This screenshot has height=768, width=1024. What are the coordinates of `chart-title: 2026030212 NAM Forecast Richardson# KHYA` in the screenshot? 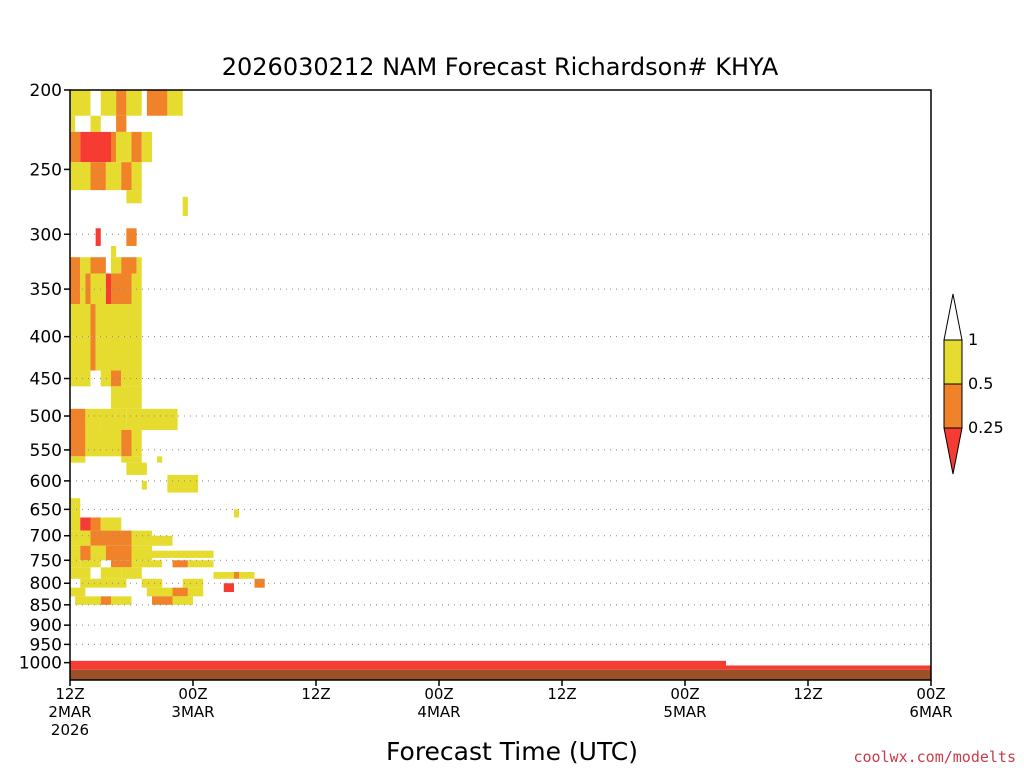 It's located at (500, 67).